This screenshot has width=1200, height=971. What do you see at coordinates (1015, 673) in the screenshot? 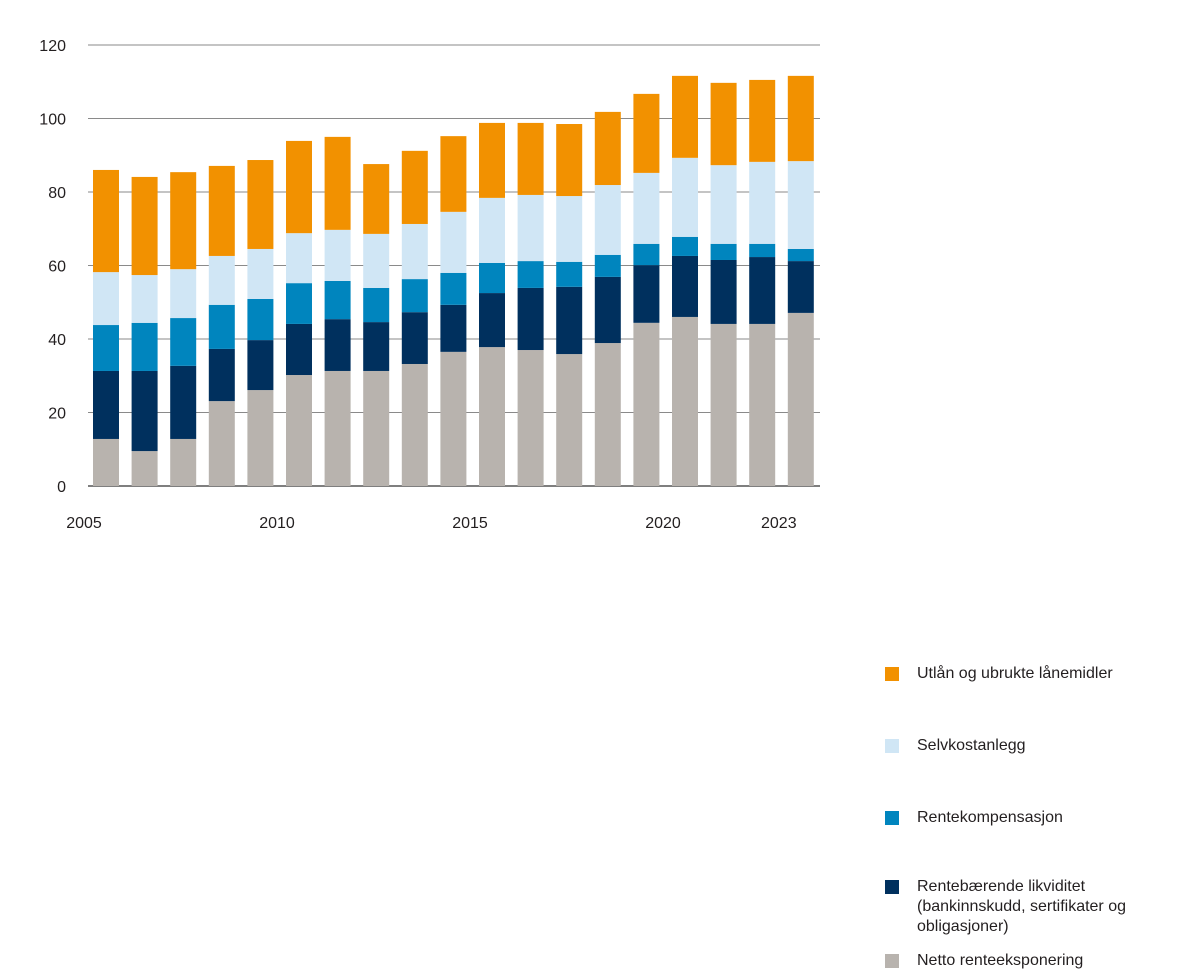
I see `legend-label: Utlån og ubrukte lånemidler` at bounding box center [1015, 673].